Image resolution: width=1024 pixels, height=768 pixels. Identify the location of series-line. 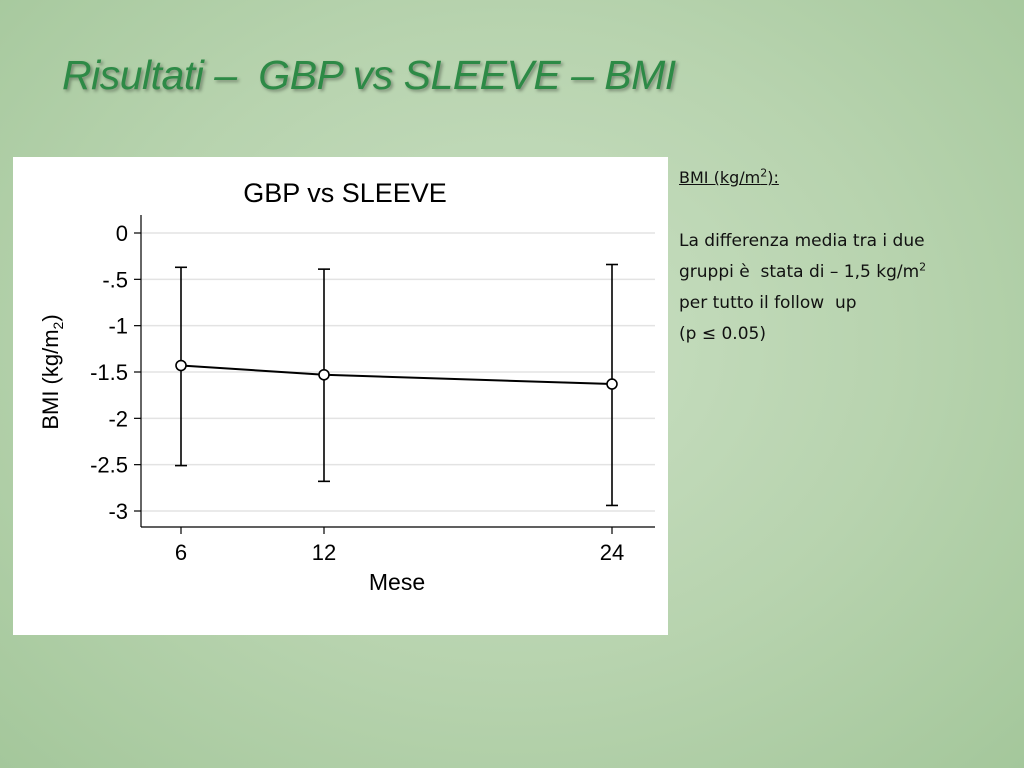
(396, 375).